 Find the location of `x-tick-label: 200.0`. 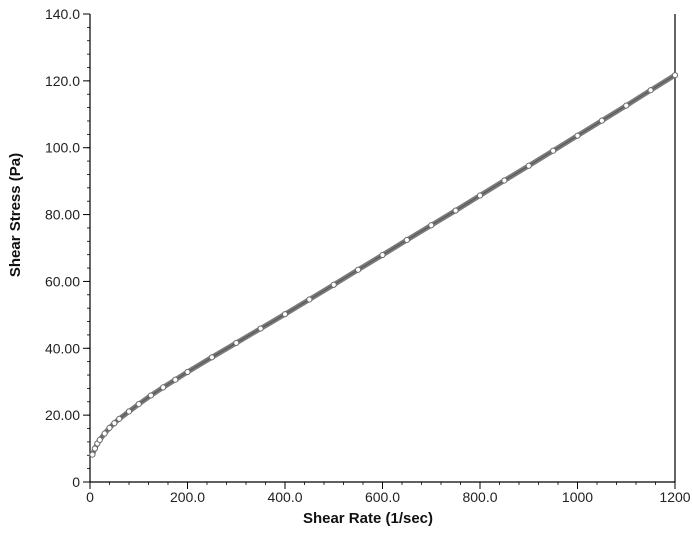

x-tick-label: 200.0 is located at coordinates (187, 497).